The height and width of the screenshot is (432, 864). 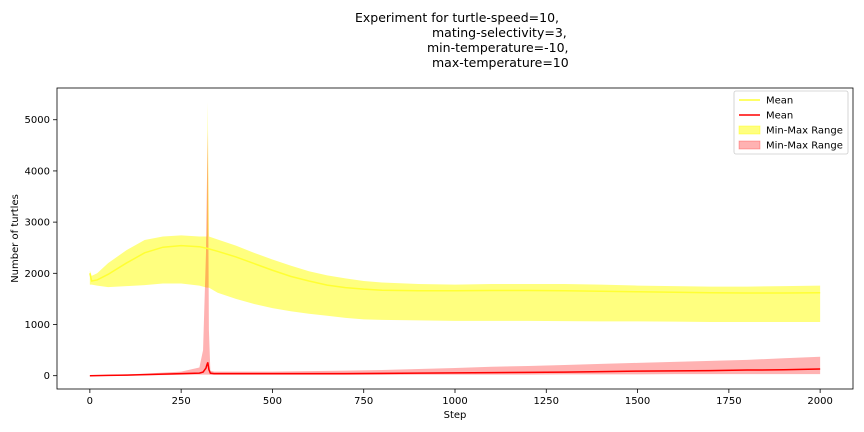 I want to click on x-tick-label: 1250, so click(x=546, y=401).